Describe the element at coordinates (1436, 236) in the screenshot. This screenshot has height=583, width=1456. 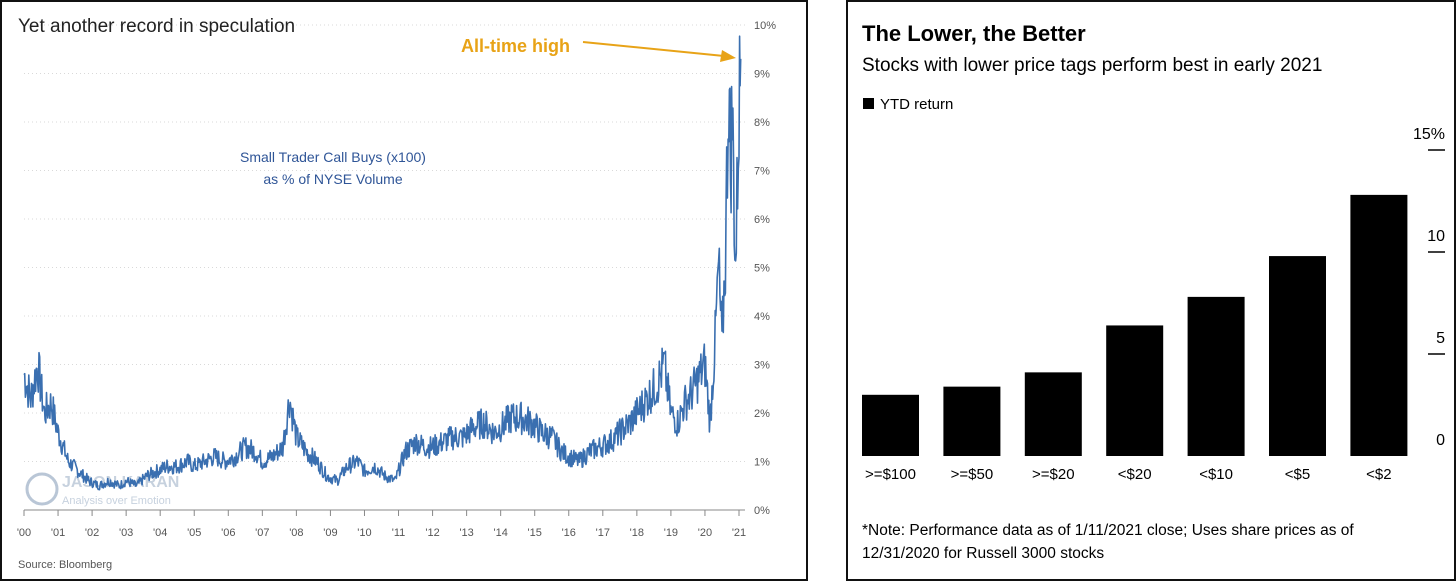
I see `y-tick-label: 10` at that location.